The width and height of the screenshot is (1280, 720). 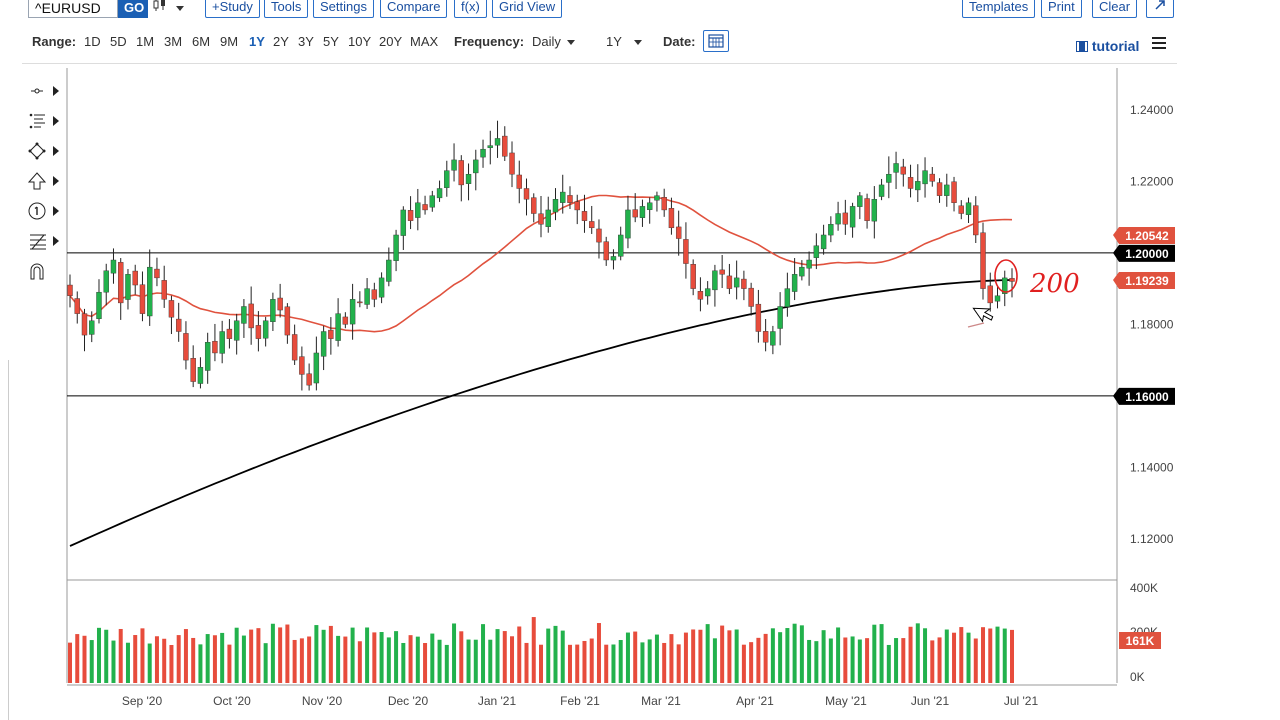 I want to click on arrow-tool, so click(x=42, y=181).